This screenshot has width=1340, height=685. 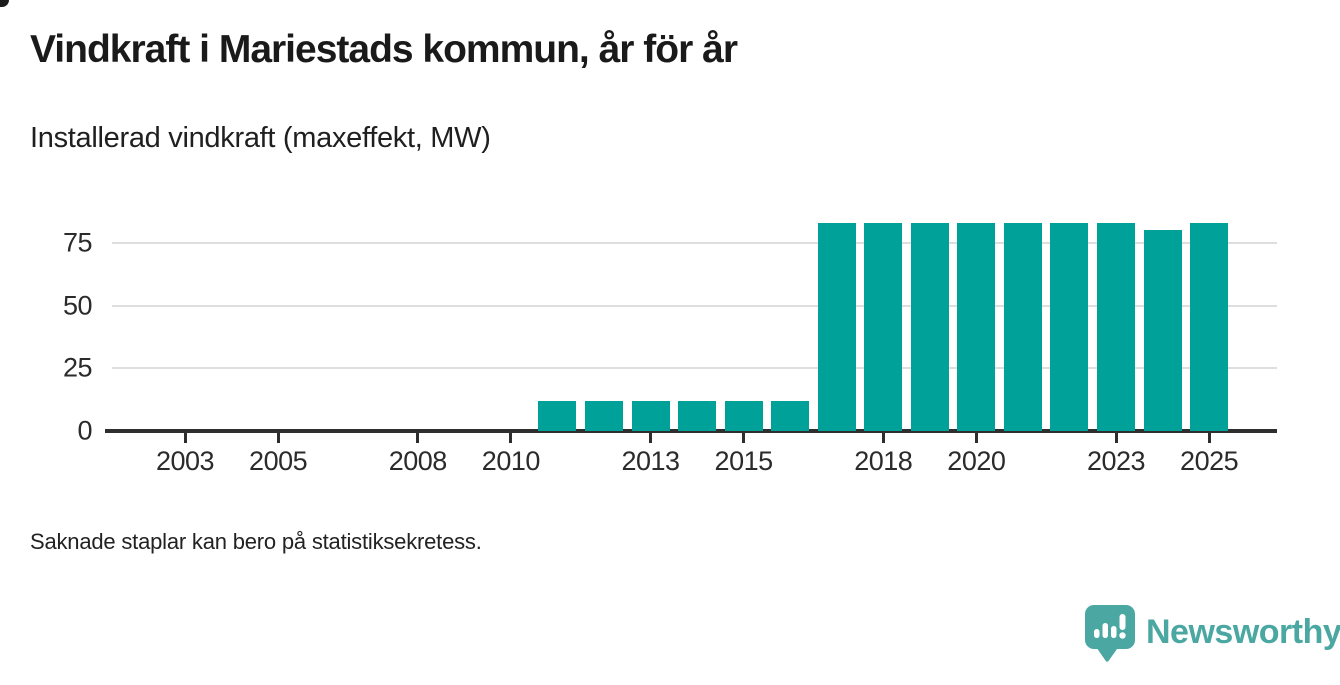 I want to click on x-tick-label-2005: 2005, so click(x=278, y=461).